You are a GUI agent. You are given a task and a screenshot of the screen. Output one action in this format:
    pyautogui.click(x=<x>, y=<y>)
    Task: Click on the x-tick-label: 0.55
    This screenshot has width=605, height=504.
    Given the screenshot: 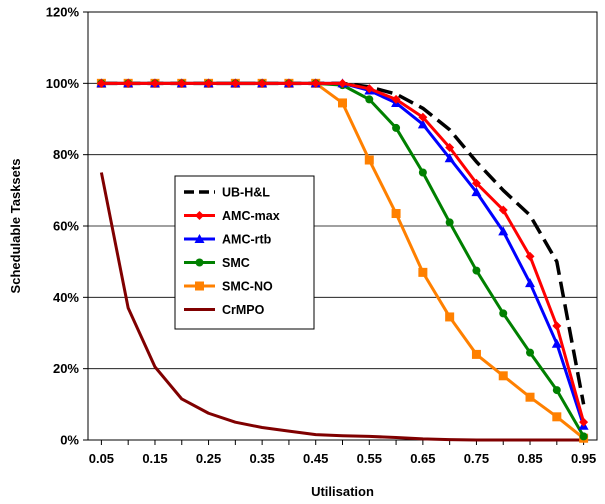 What is the action you would take?
    pyautogui.click(x=369, y=458)
    